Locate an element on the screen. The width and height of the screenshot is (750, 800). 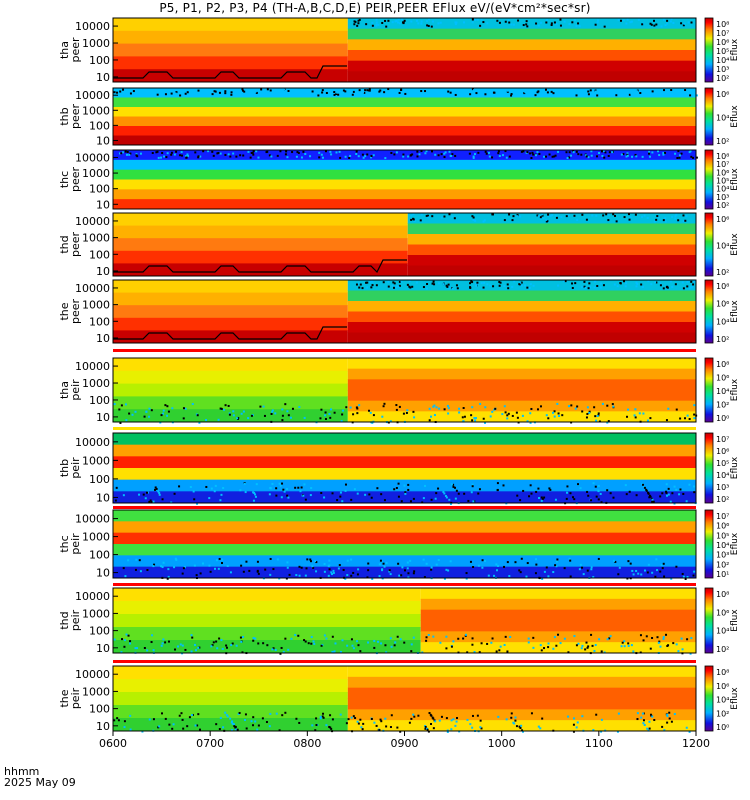
colorbar-tick-label: 10² is located at coordinates (722, 499).